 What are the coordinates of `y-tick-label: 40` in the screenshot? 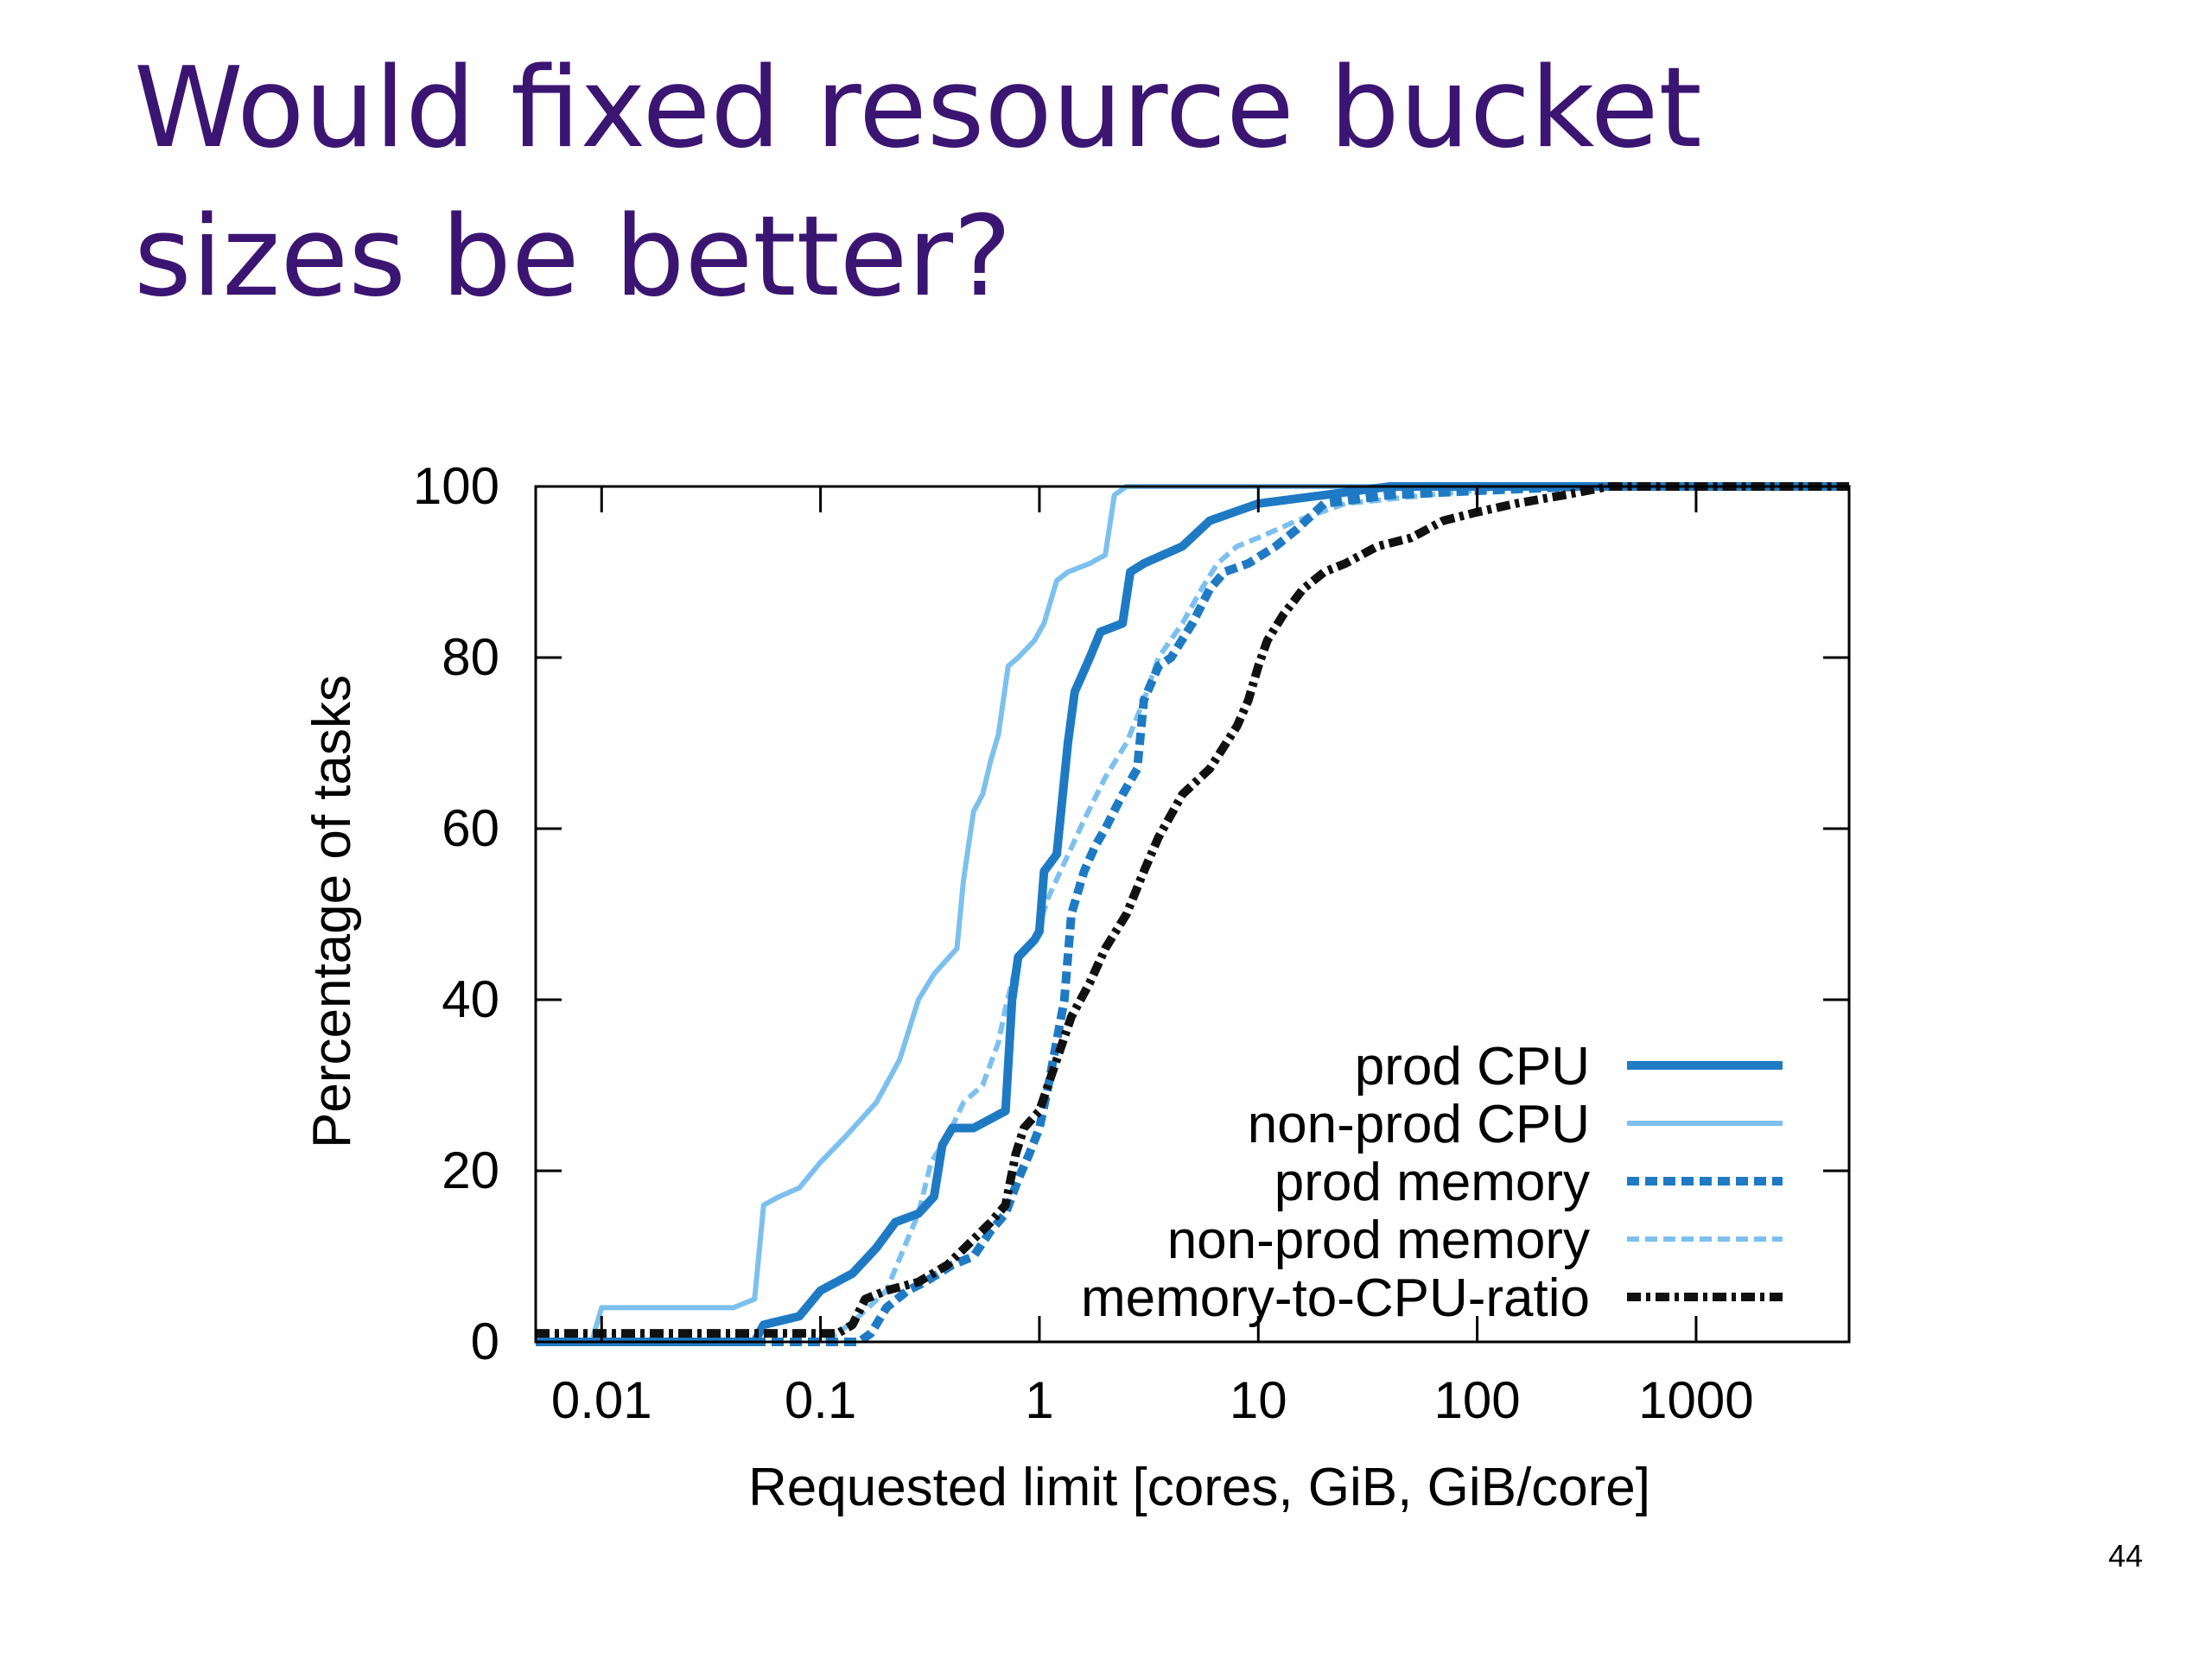 It's located at (471, 999).